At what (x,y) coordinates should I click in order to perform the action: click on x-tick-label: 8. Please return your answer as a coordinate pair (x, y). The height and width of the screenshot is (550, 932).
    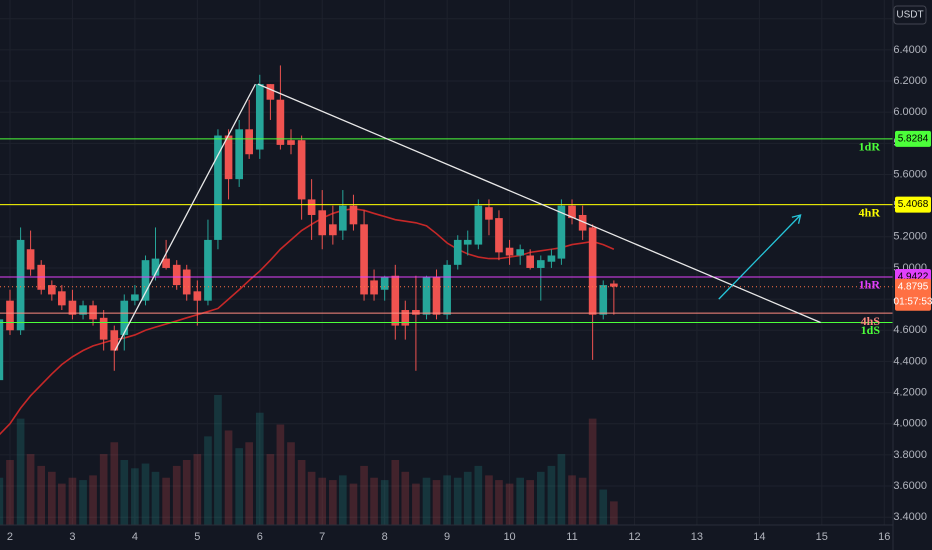
    Looking at the image, I should click on (385, 537).